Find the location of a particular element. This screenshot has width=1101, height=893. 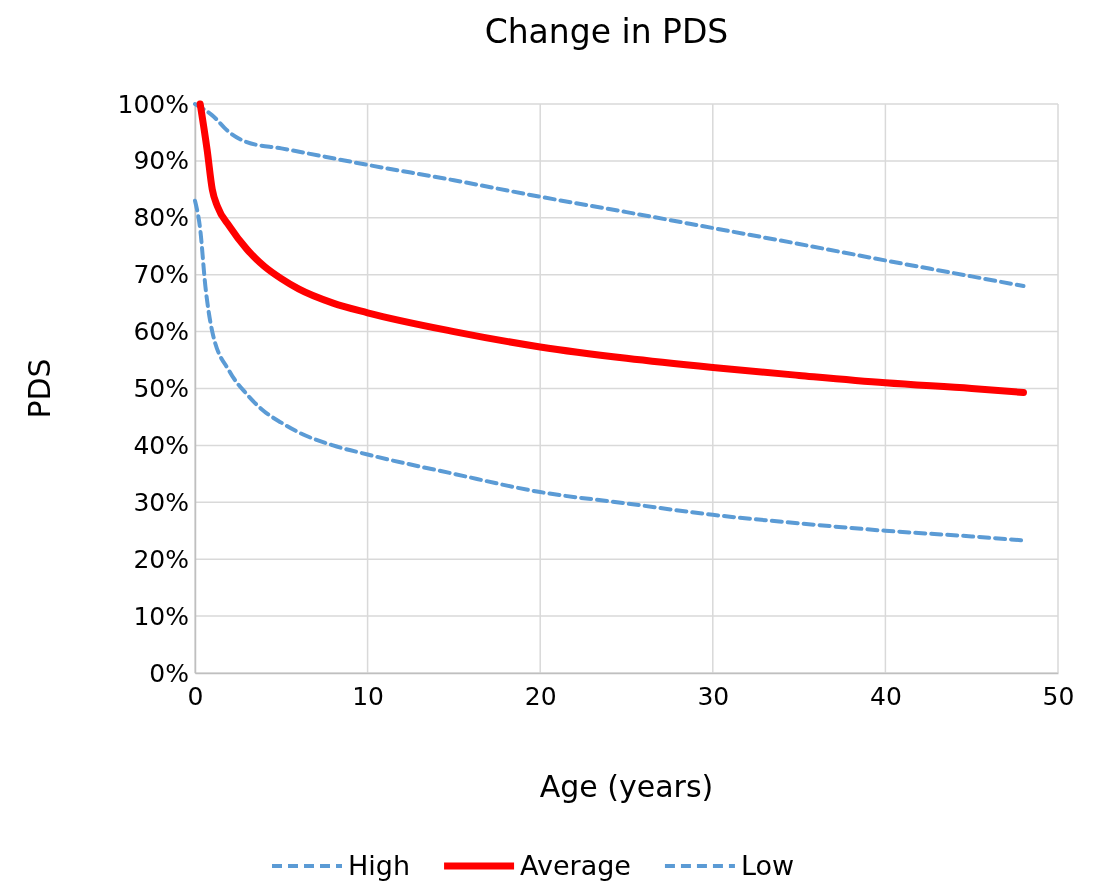

legend-label: Low is located at coordinates (767, 865).